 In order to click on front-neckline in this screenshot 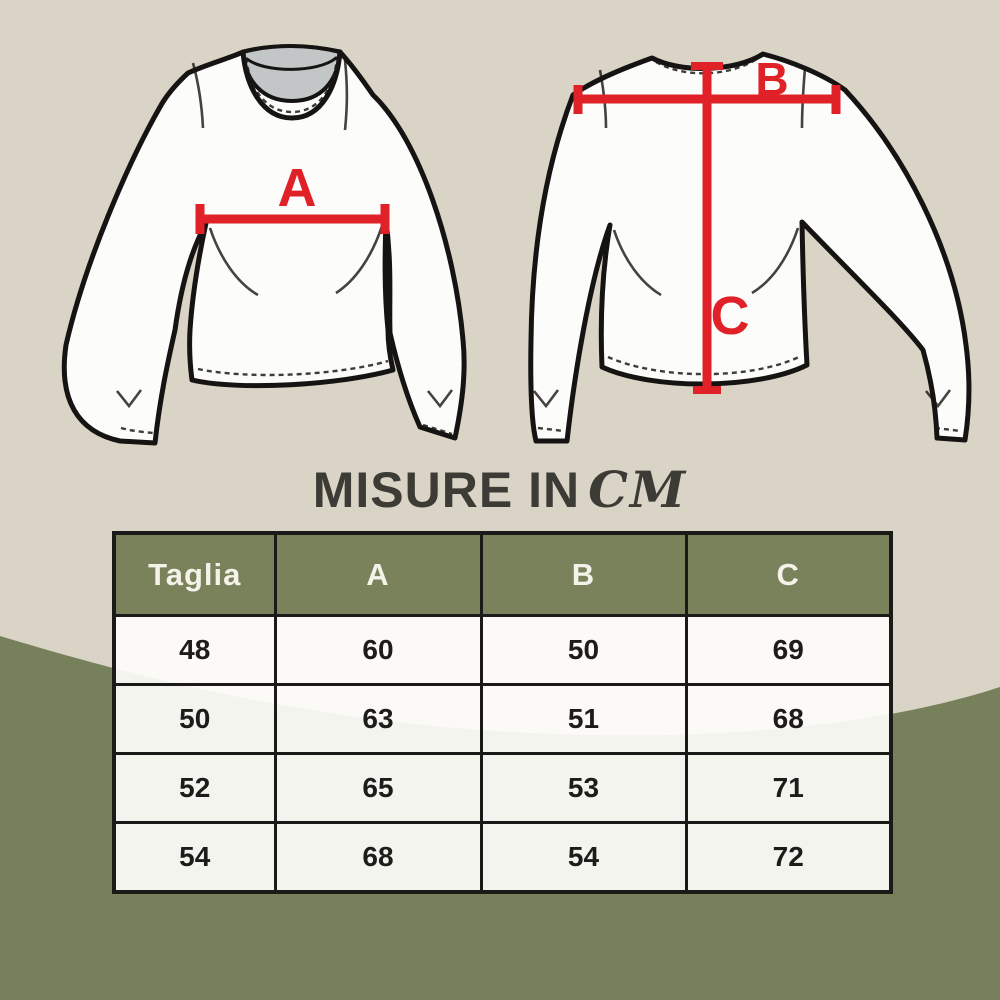, I will do `click(291, 85)`.